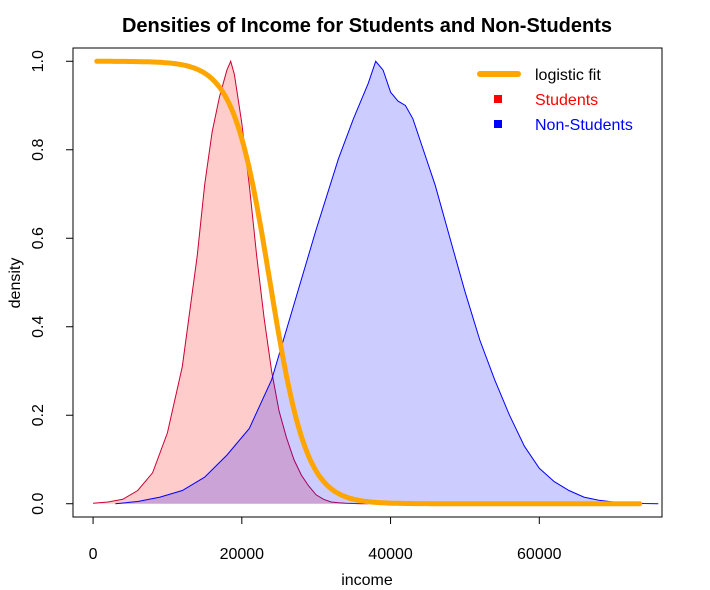  I want to click on y-axis: 0.0 0.2 0.4 0.6 0.8 1.0, so click(52, 282).